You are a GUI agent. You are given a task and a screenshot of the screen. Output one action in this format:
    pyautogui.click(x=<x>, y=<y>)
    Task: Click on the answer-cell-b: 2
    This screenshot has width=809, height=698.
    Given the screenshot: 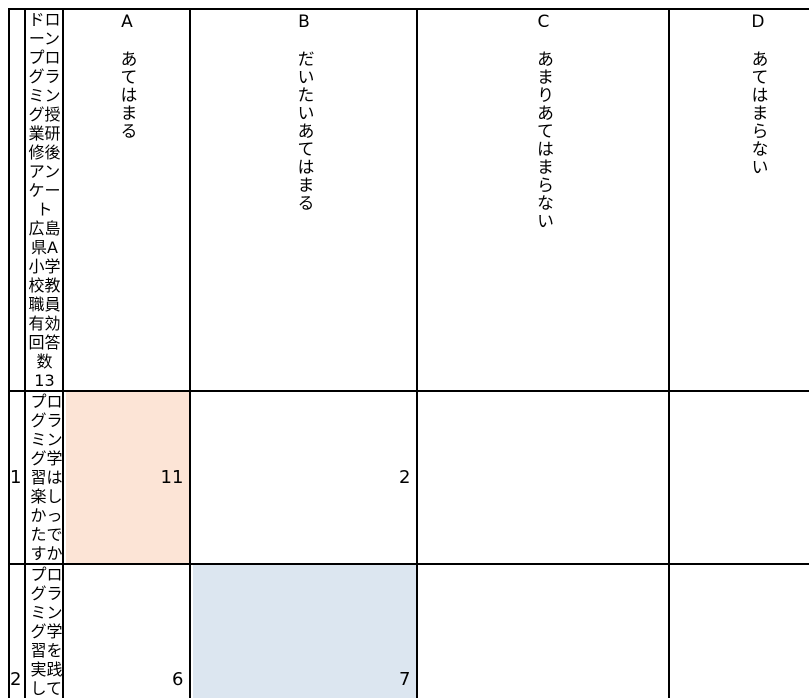 What is the action you would take?
    pyautogui.click(x=304, y=477)
    